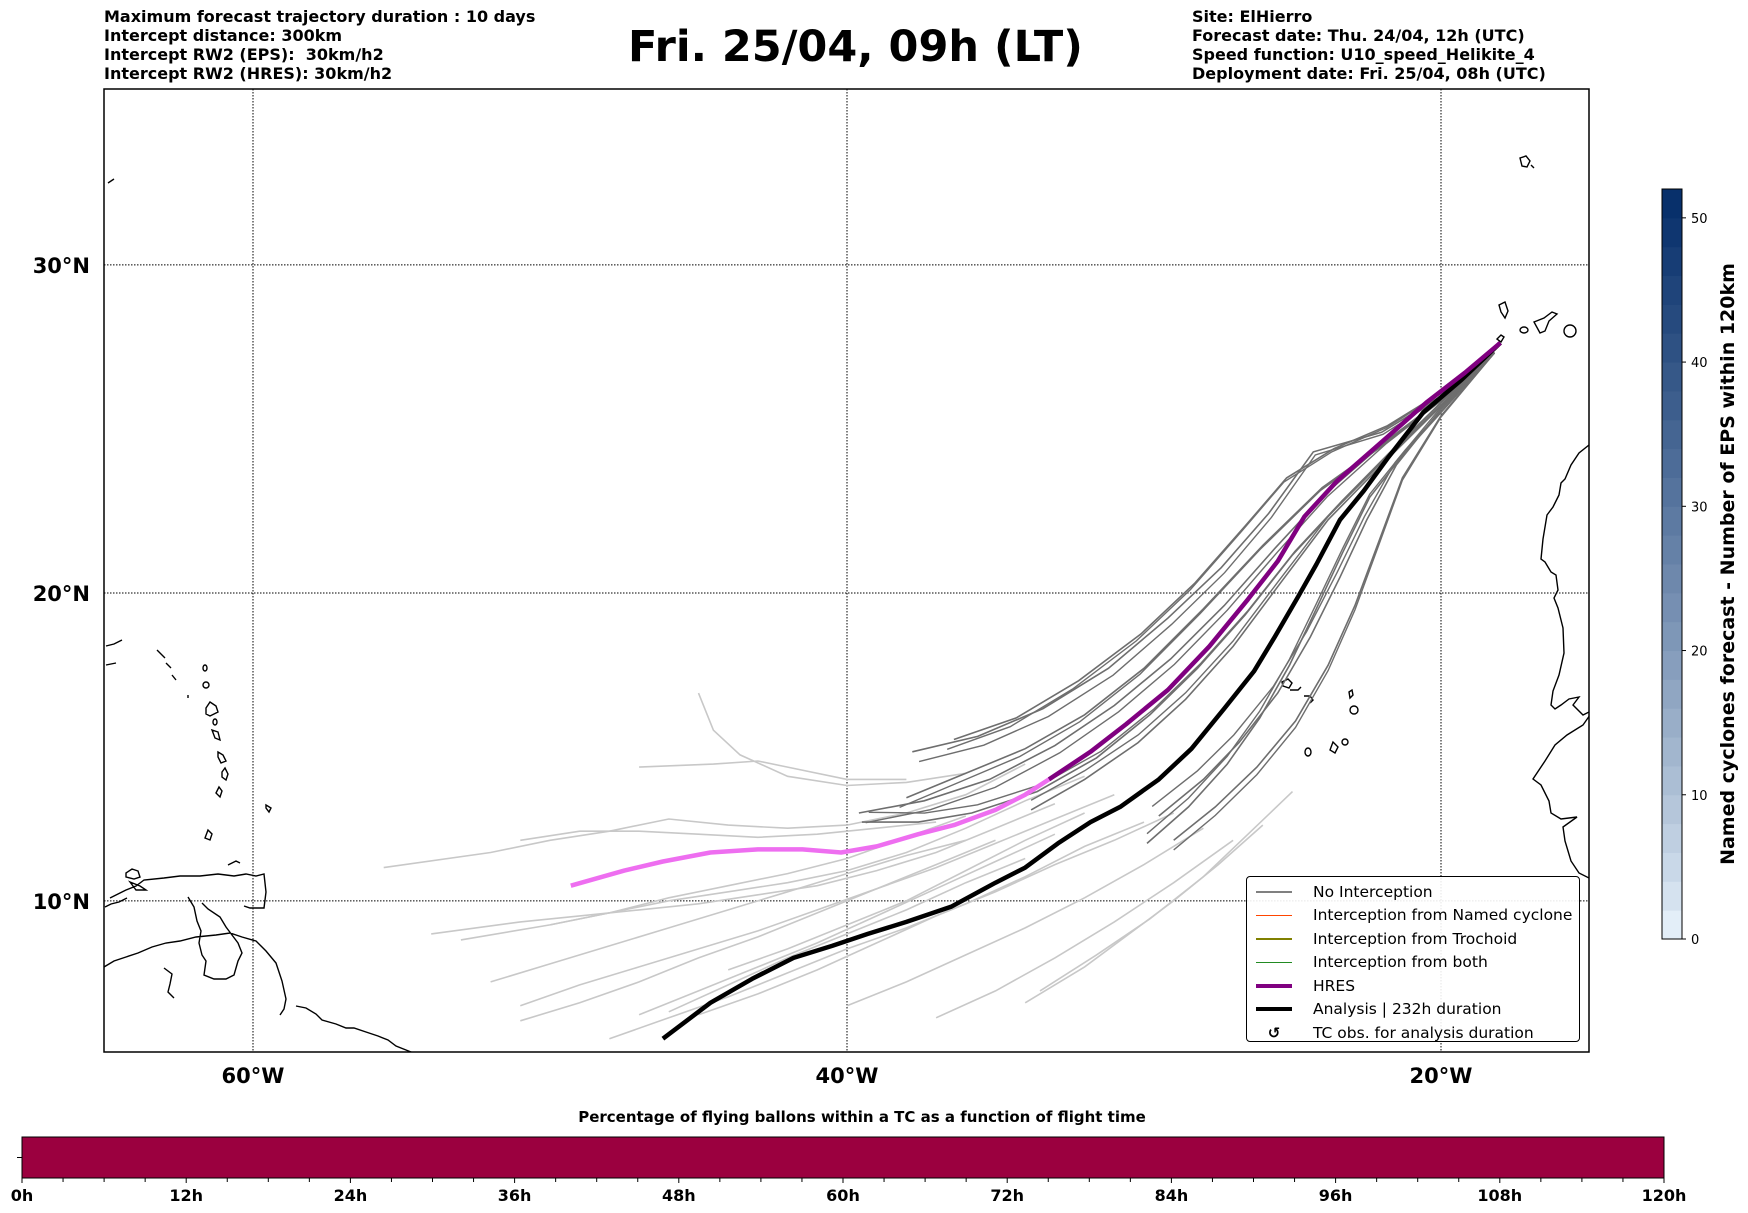 The height and width of the screenshot is (1213, 1748). Describe the element at coordinates (1699, 796) in the screenshot. I see `colorbar-tick-label: 10` at that location.